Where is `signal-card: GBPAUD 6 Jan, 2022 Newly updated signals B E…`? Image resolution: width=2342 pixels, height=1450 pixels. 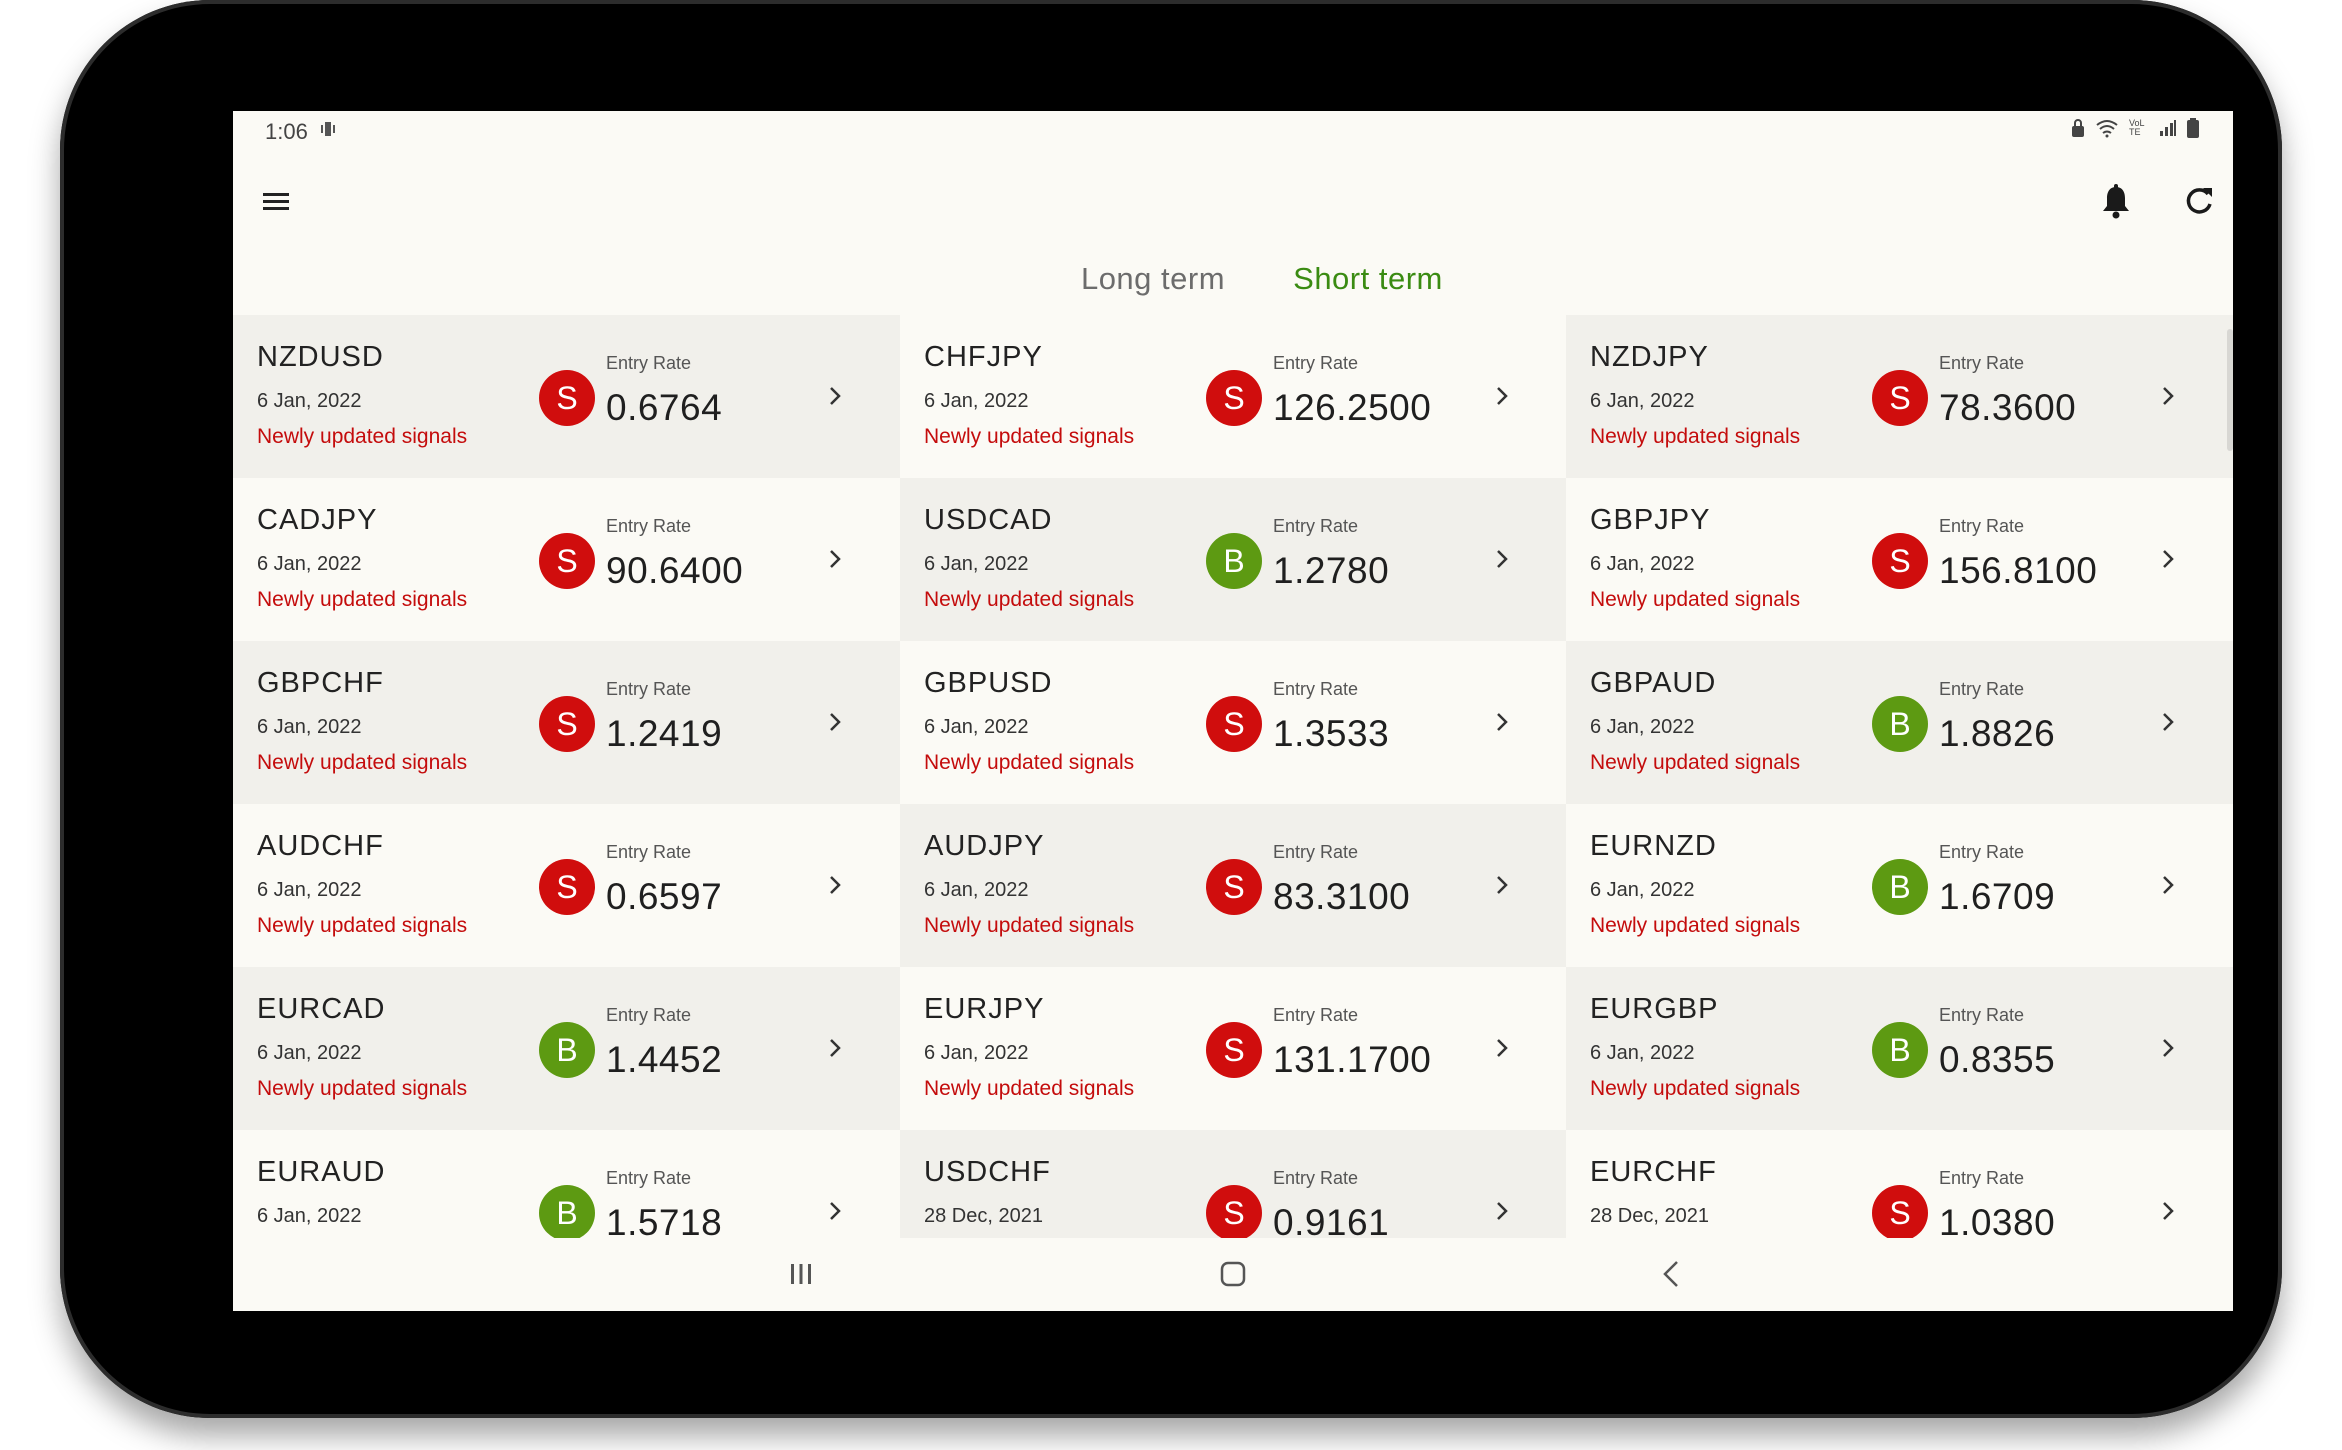 signal-card: GBPAUD 6 Jan, 2022 Newly updated signals B E… is located at coordinates (1899, 722).